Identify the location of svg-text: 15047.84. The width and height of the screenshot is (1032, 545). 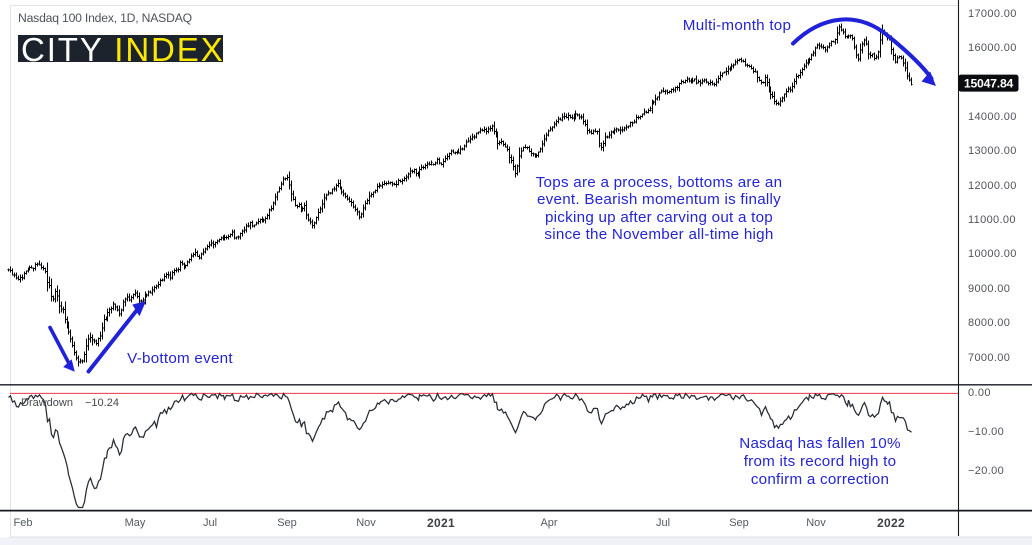
(989, 83).